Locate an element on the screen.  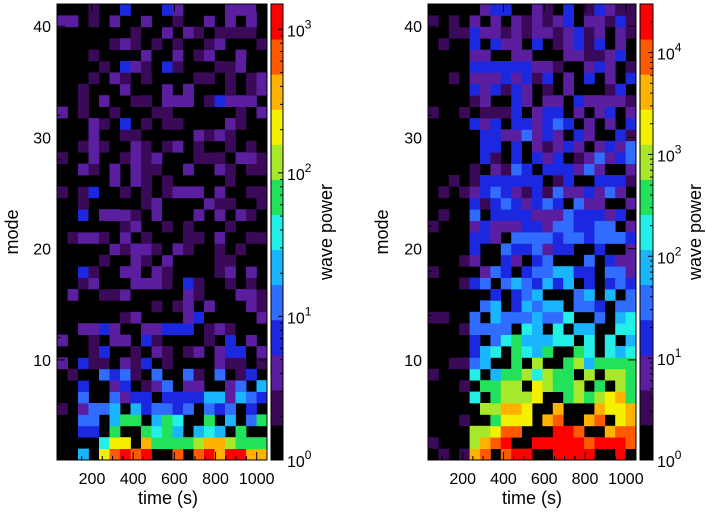
left-colorbar-ticks: 10⁰ 10¹ 10² 10³ is located at coordinates (295, 244).